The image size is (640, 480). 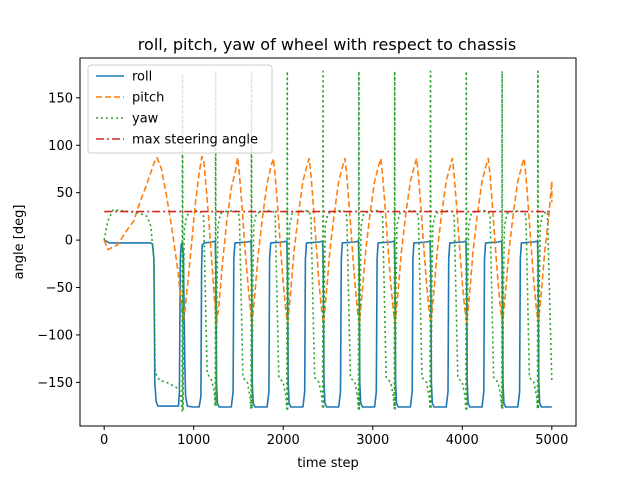 I want to click on y-tick-label: 100, so click(x=60, y=146).